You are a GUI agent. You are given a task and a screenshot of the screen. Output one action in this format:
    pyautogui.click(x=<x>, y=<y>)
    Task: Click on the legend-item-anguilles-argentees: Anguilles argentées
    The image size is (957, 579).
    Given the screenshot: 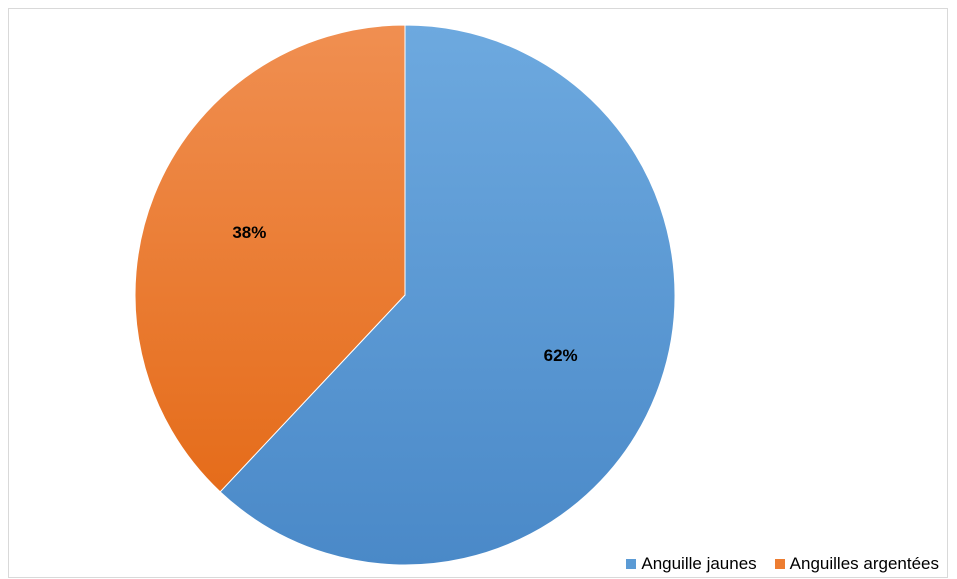 What is the action you would take?
    pyautogui.click(x=856, y=564)
    